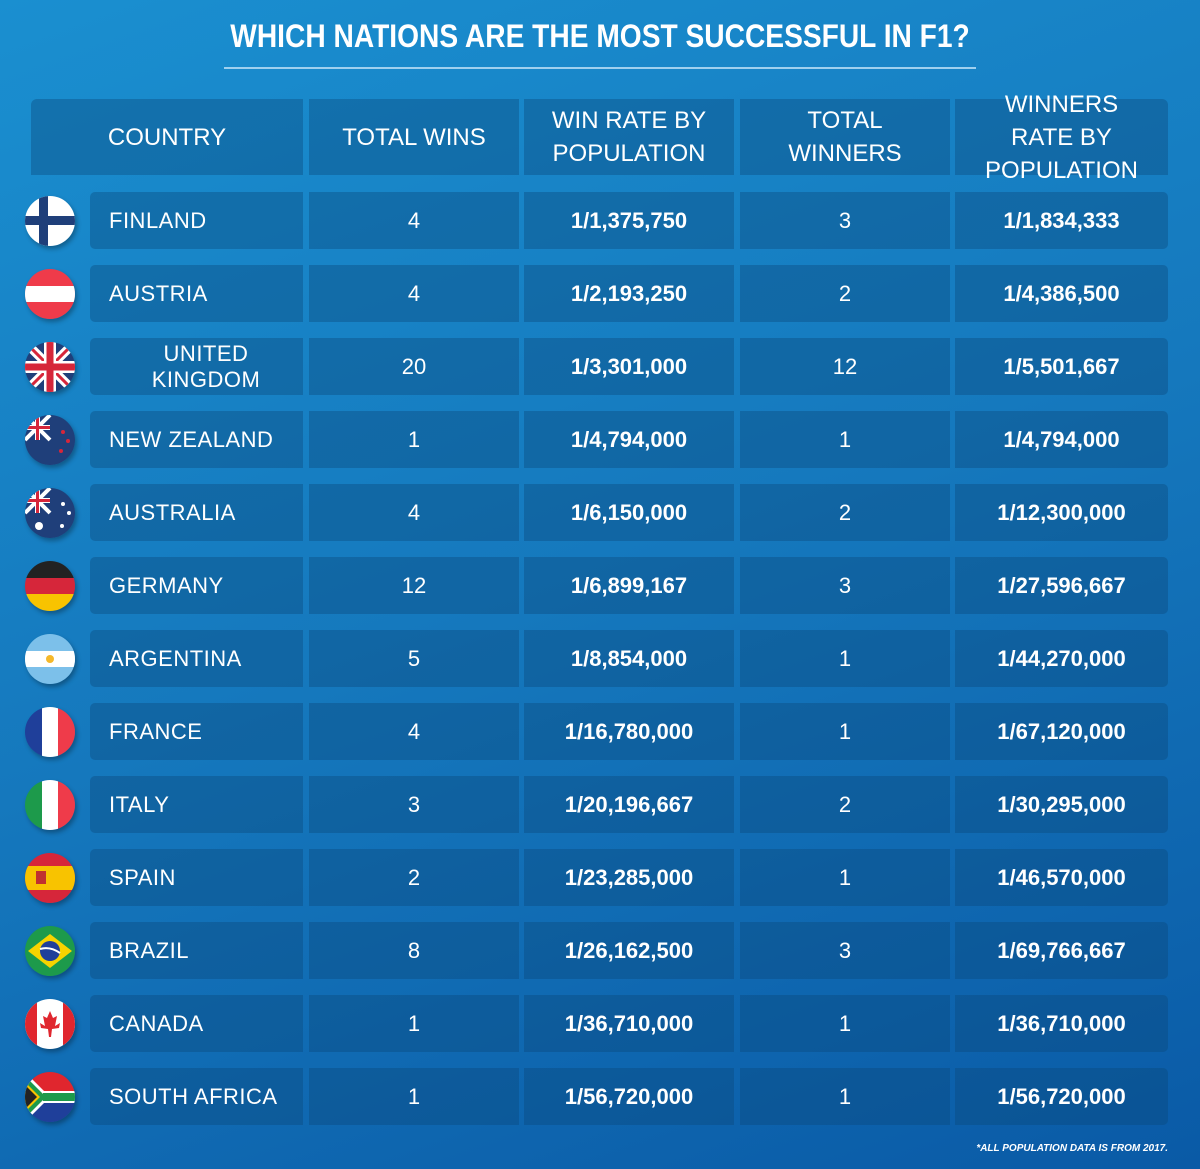 This screenshot has width=1200, height=1169. Describe the element at coordinates (1061, 731) in the screenshot. I see `winners-rate-cell: 1/67,120,000` at that location.